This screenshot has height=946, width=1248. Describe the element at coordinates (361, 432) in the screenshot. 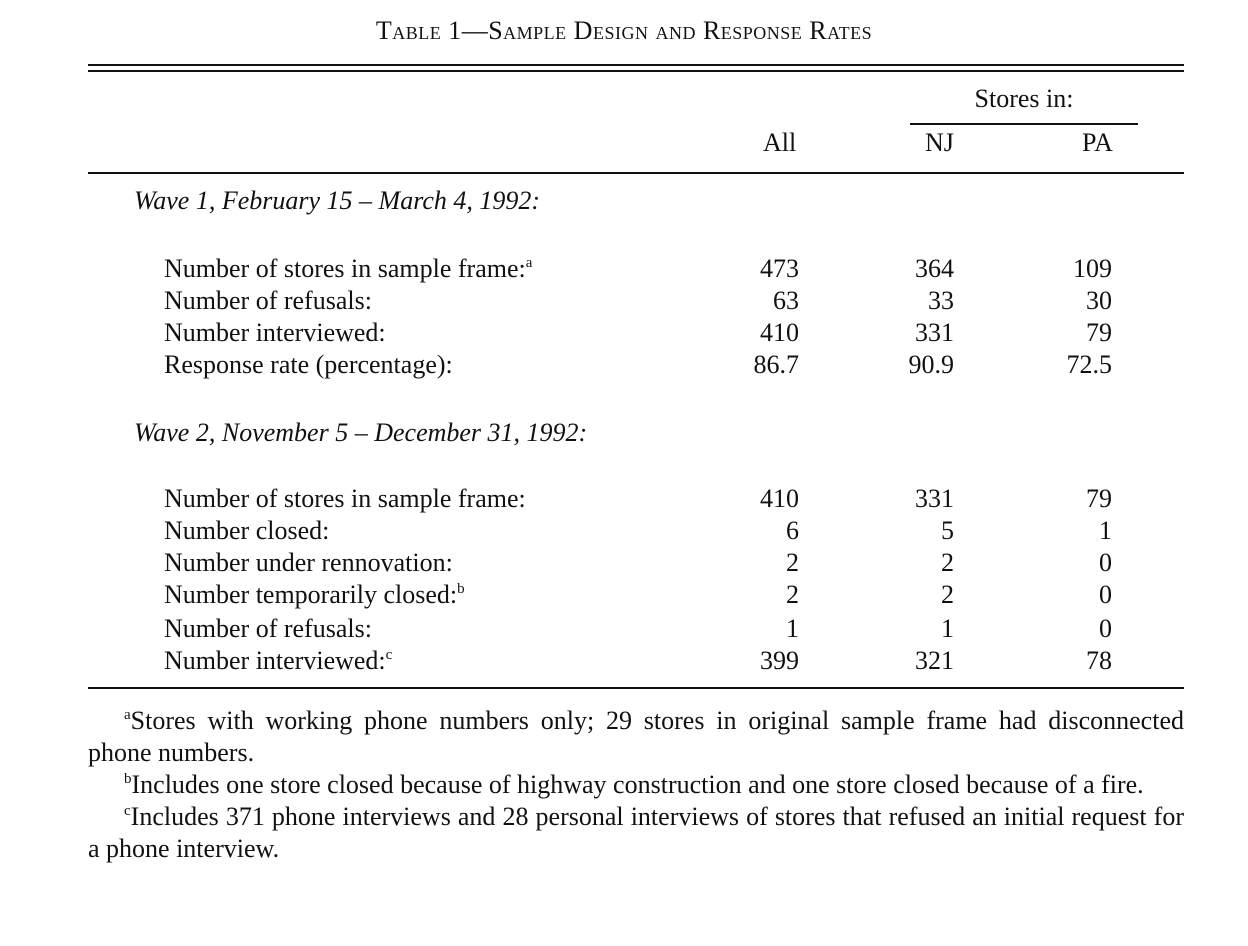

I see `wave-2-heading: Wave 2, November 5 – December 31, 1992:` at that location.